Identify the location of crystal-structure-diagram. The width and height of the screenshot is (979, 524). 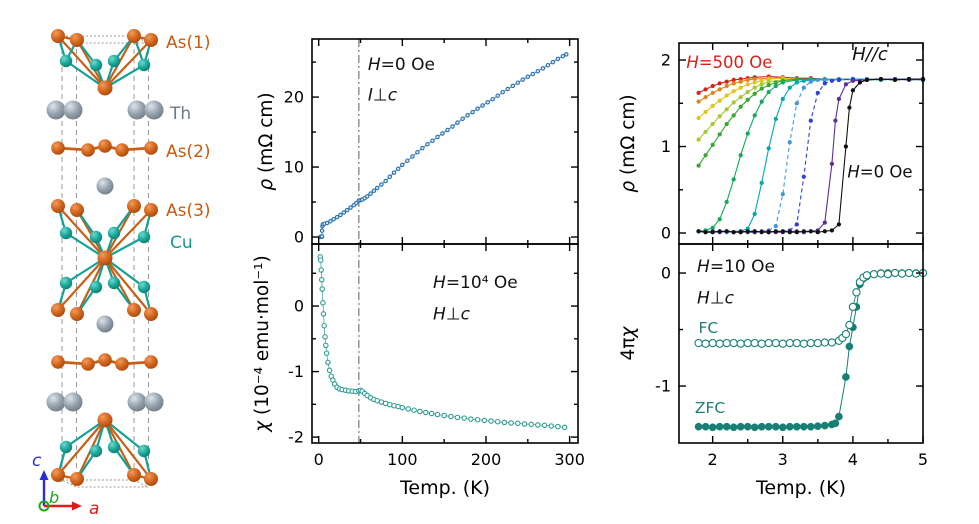
(105, 258).